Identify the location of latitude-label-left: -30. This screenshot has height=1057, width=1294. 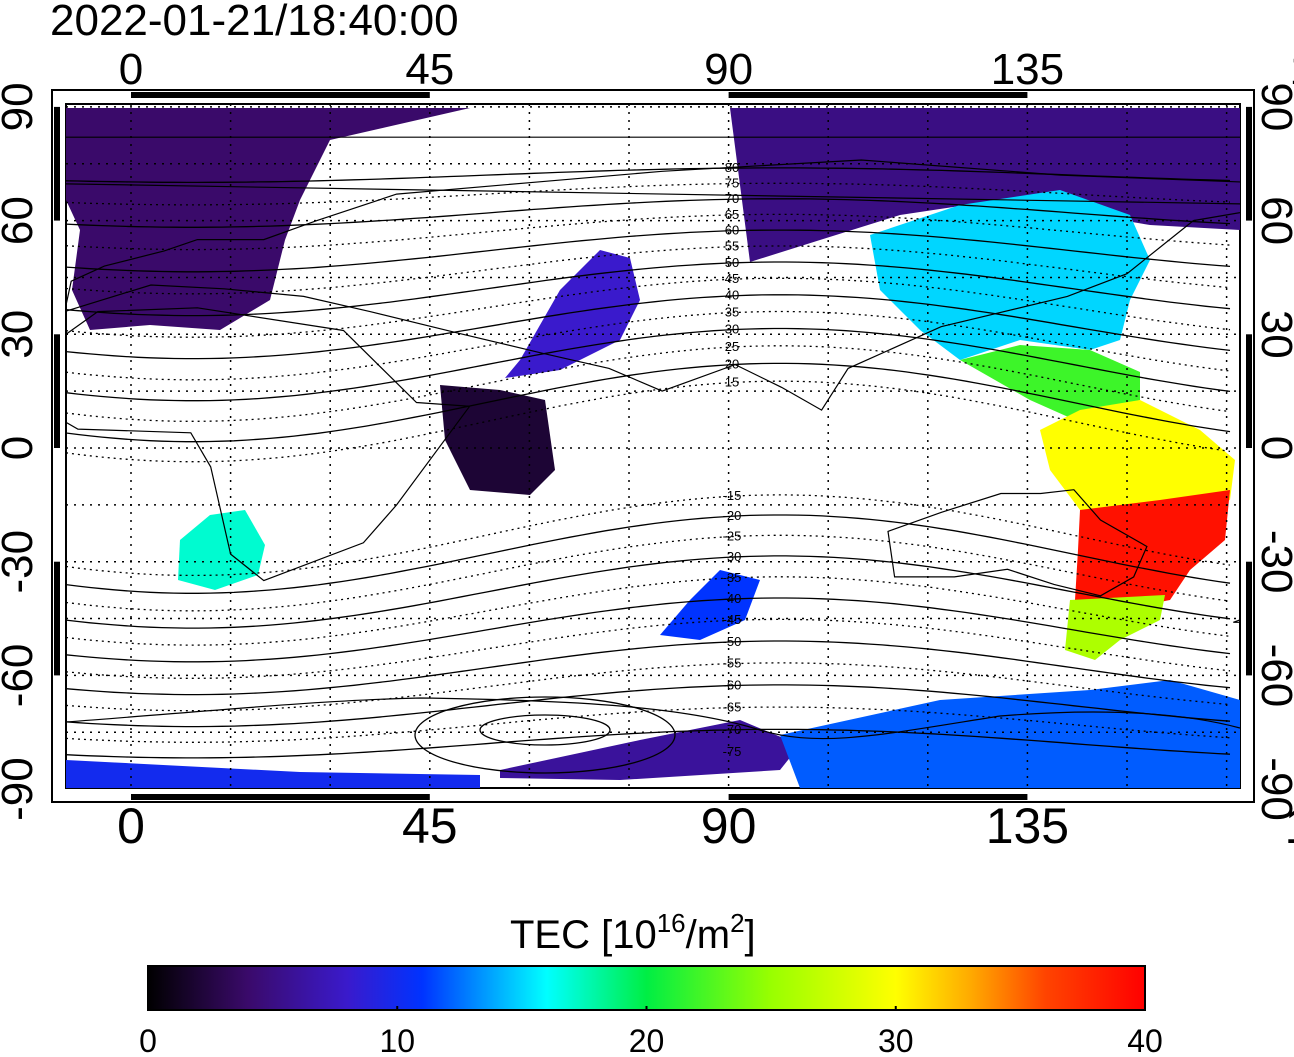
(21, 562).